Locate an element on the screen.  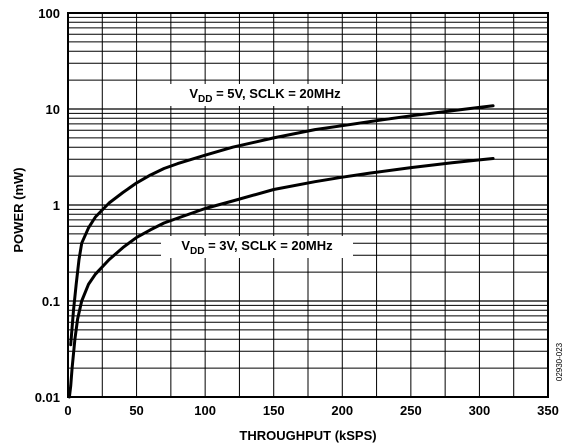
x-tick-label: 100 is located at coordinates (205, 410).